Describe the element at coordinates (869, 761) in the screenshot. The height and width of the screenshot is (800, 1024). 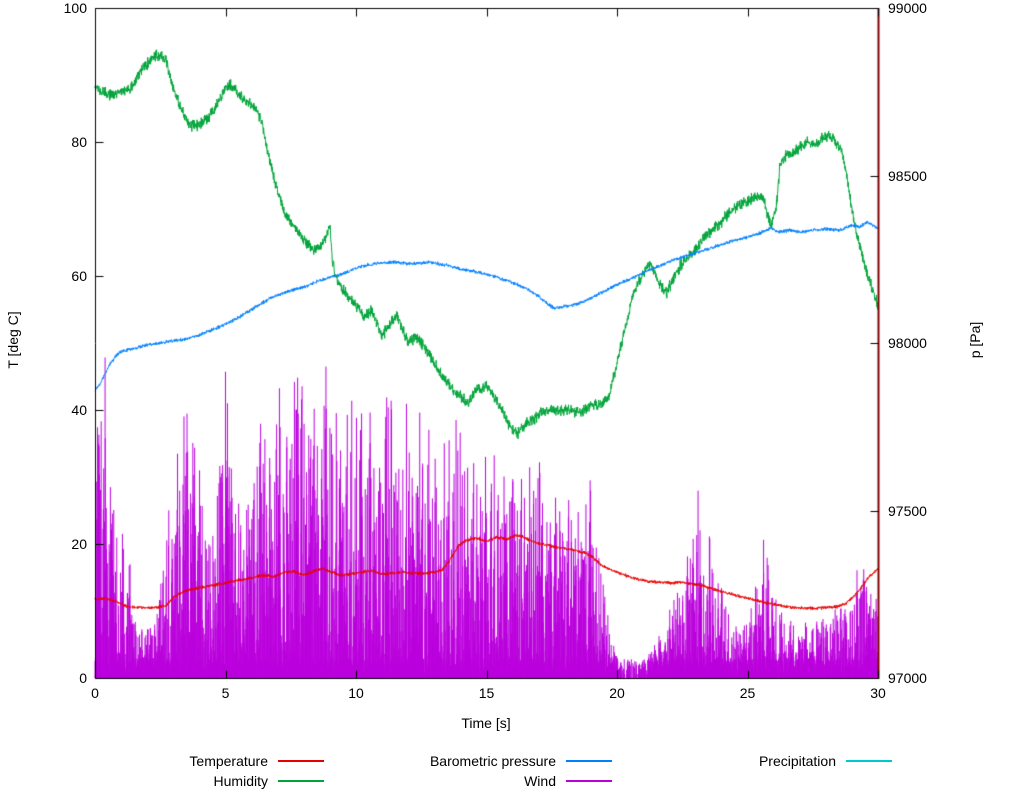
I see `legend-line-sample-precipitation` at that location.